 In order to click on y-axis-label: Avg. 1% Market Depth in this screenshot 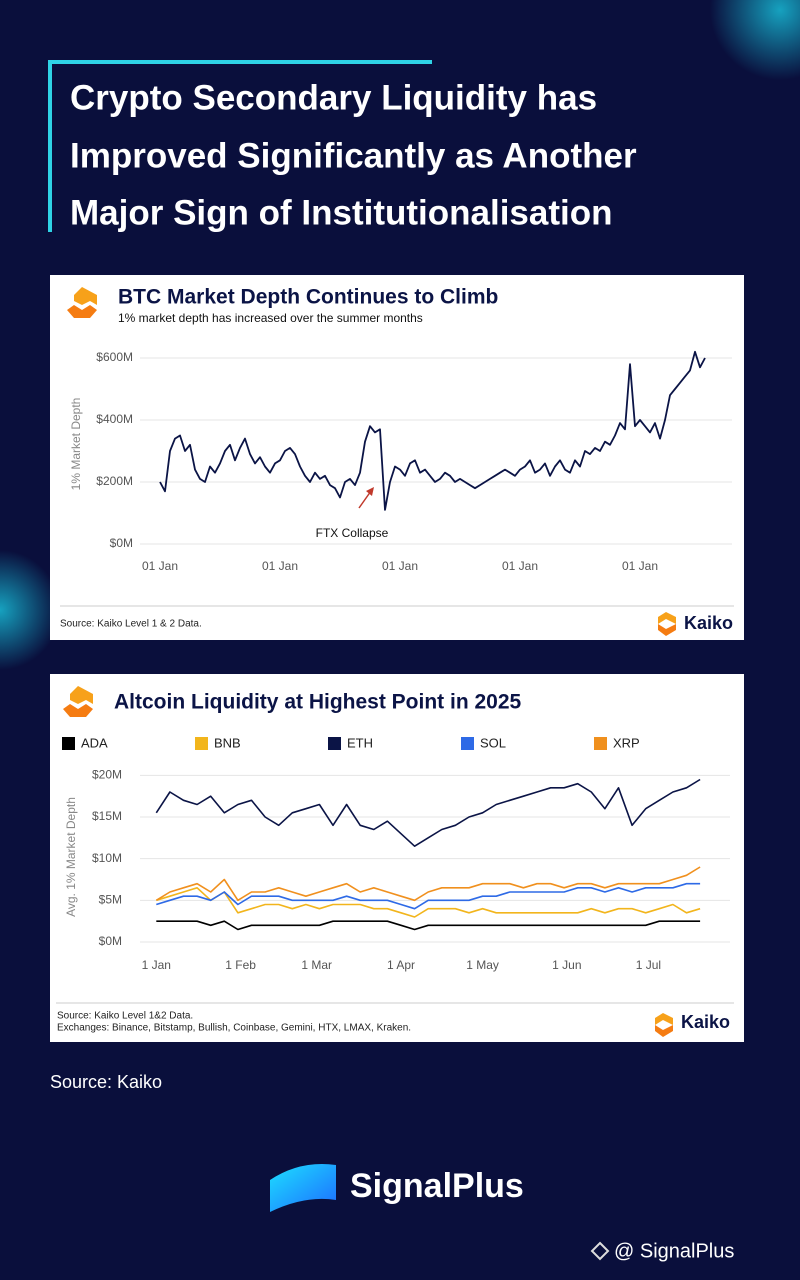, I will do `click(71, 857)`.